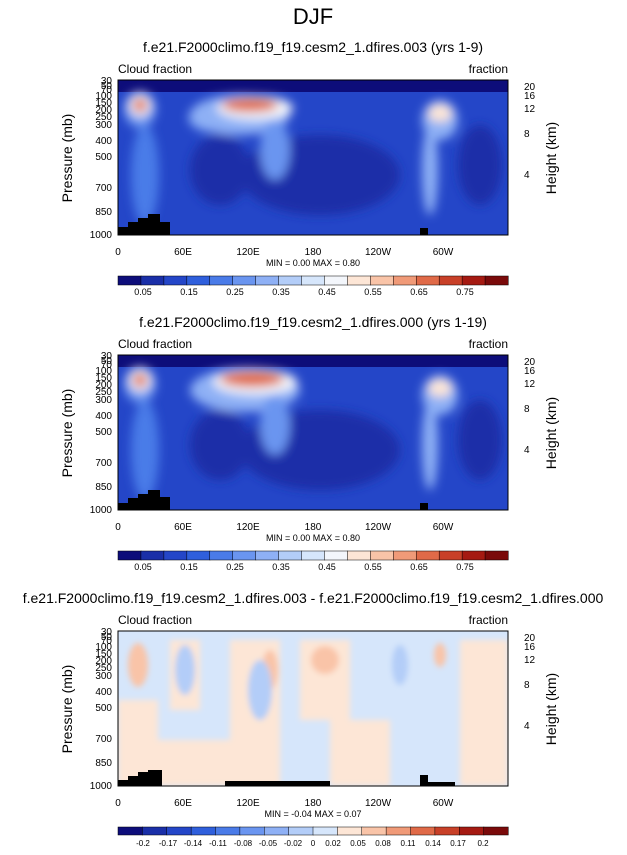  I want to click on colorbar-label: -0.11, so click(218, 843).